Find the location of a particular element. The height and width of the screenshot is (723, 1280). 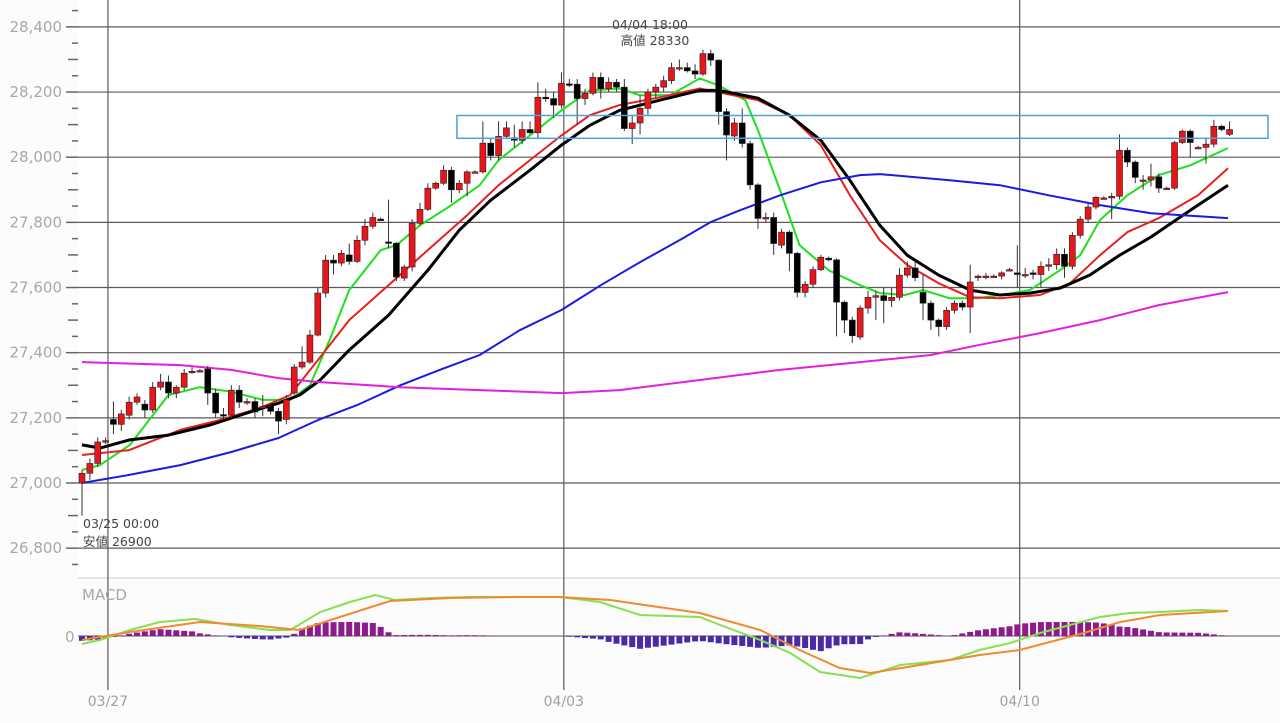

high-annotation-value: 高値 28330 is located at coordinates (655, 40).